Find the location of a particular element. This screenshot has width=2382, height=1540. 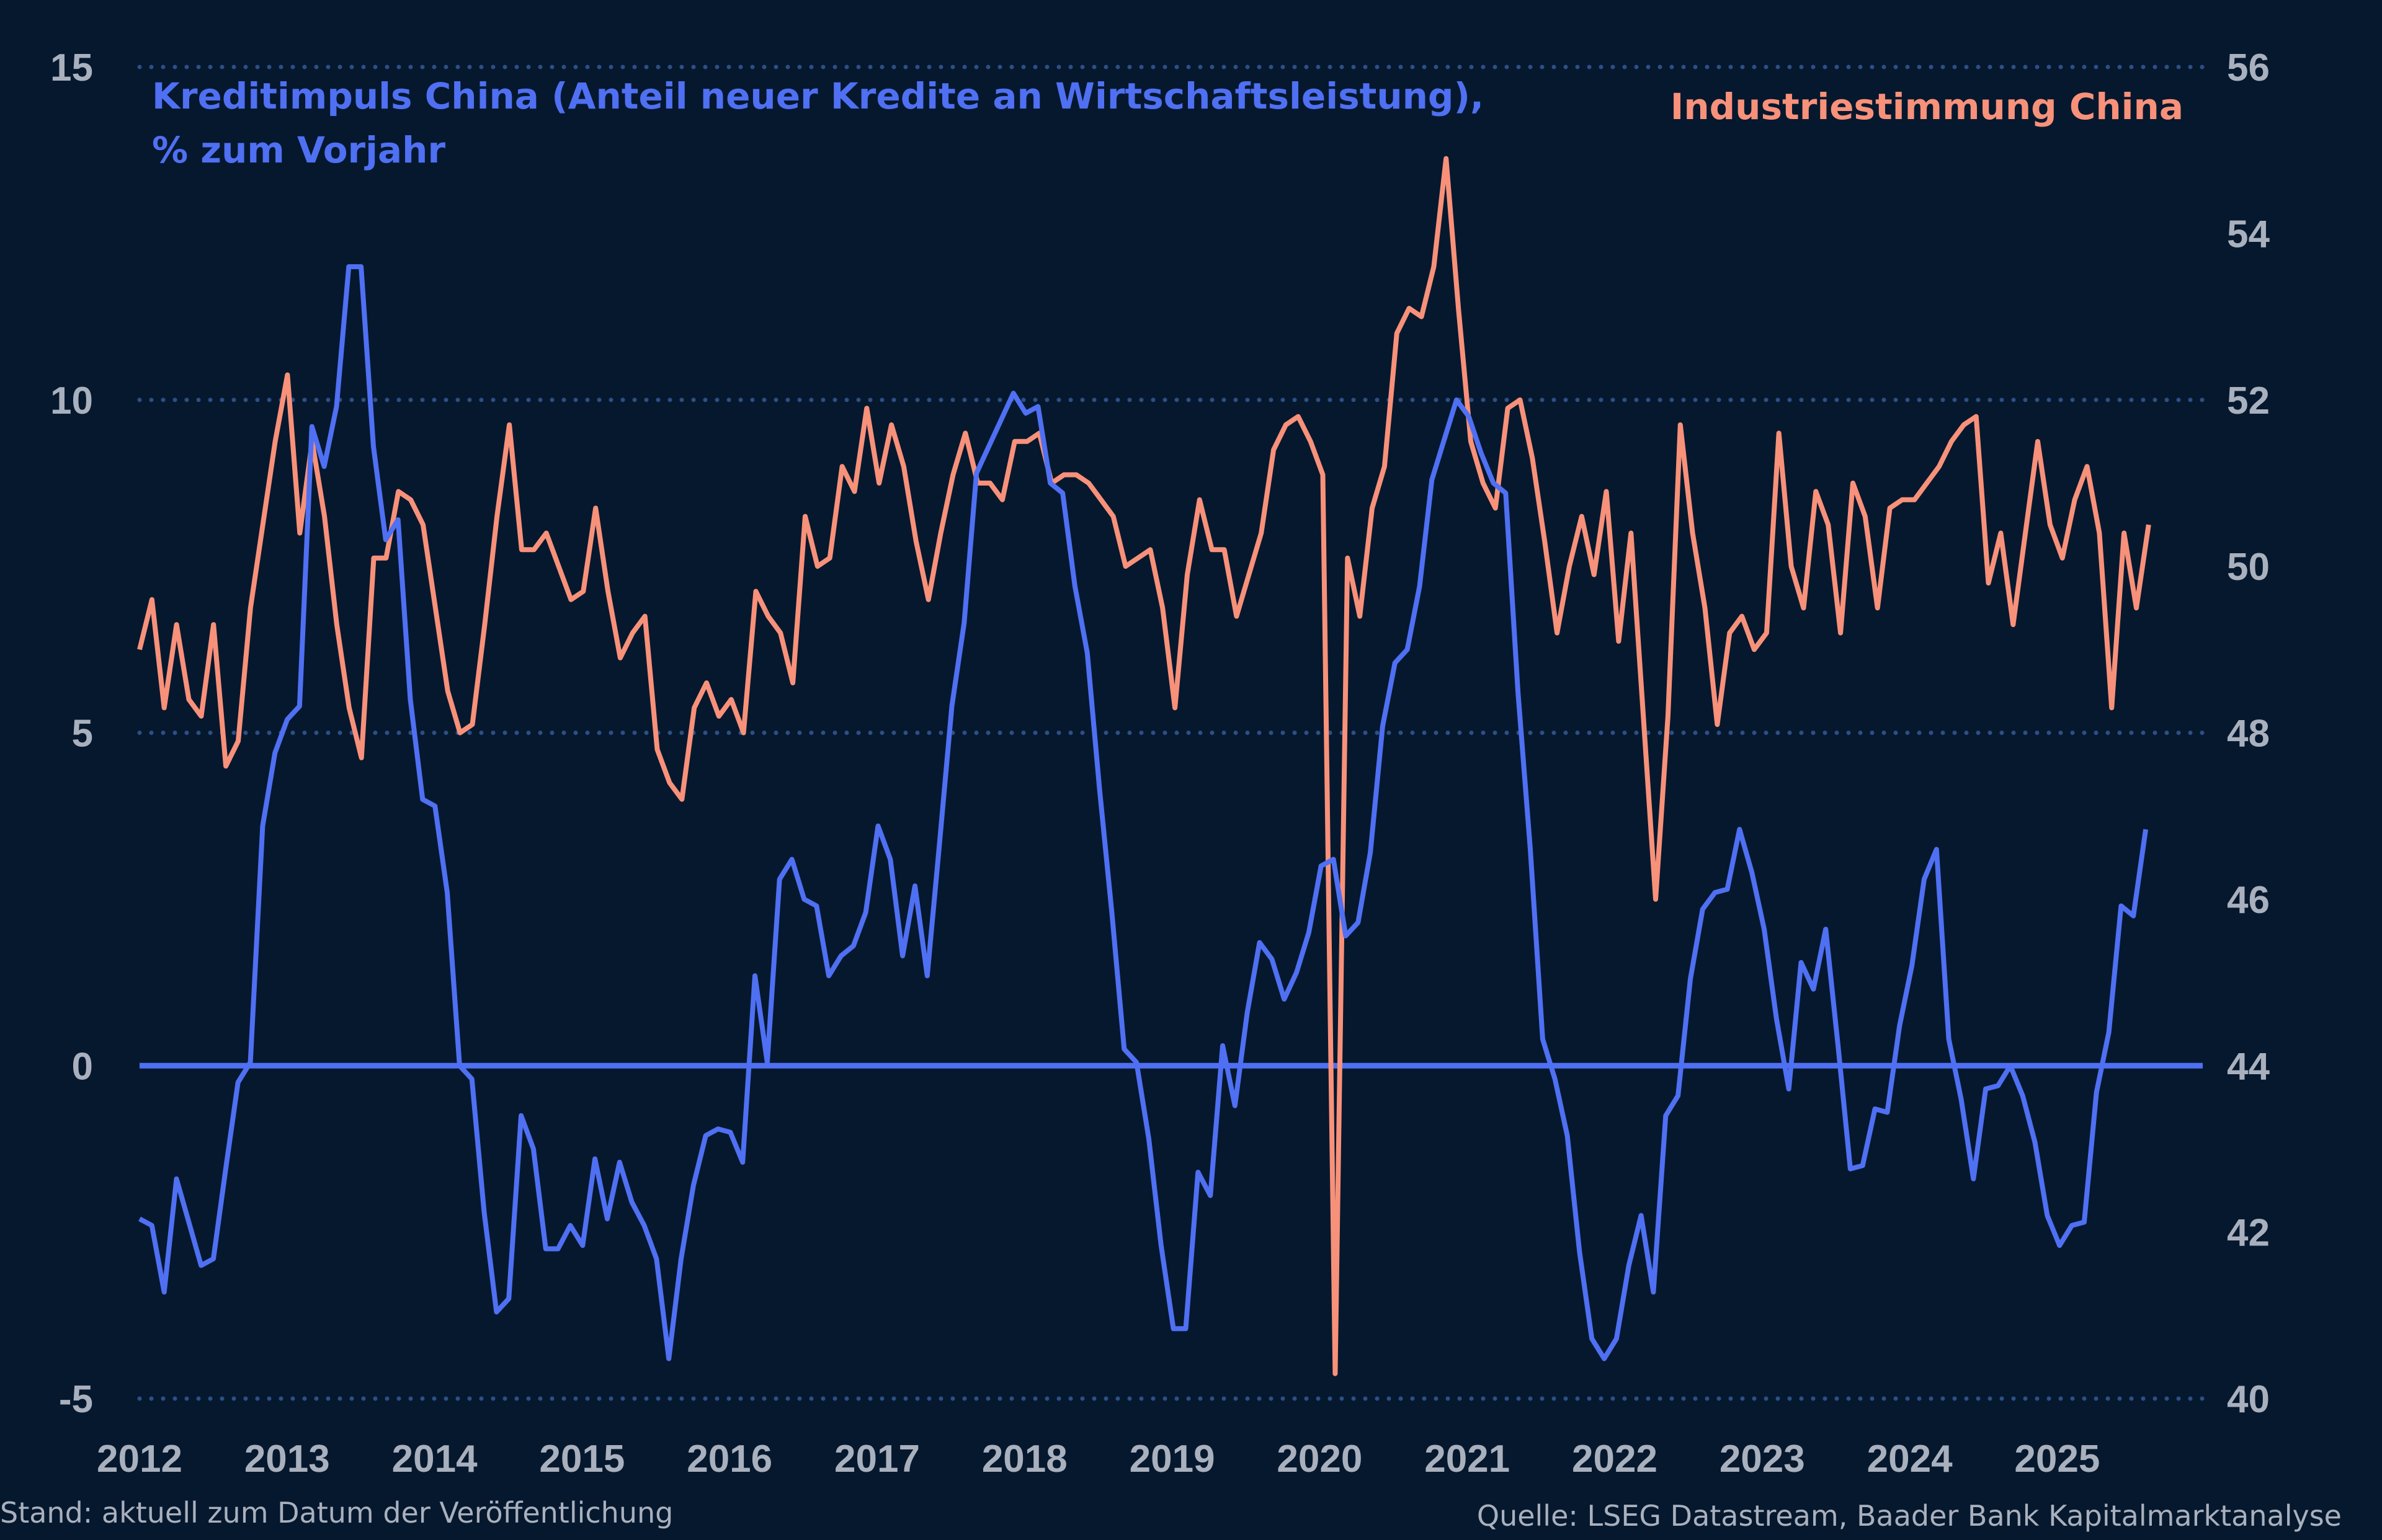

x-axis-tick-label: 2018 is located at coordinates (1025, 1459).